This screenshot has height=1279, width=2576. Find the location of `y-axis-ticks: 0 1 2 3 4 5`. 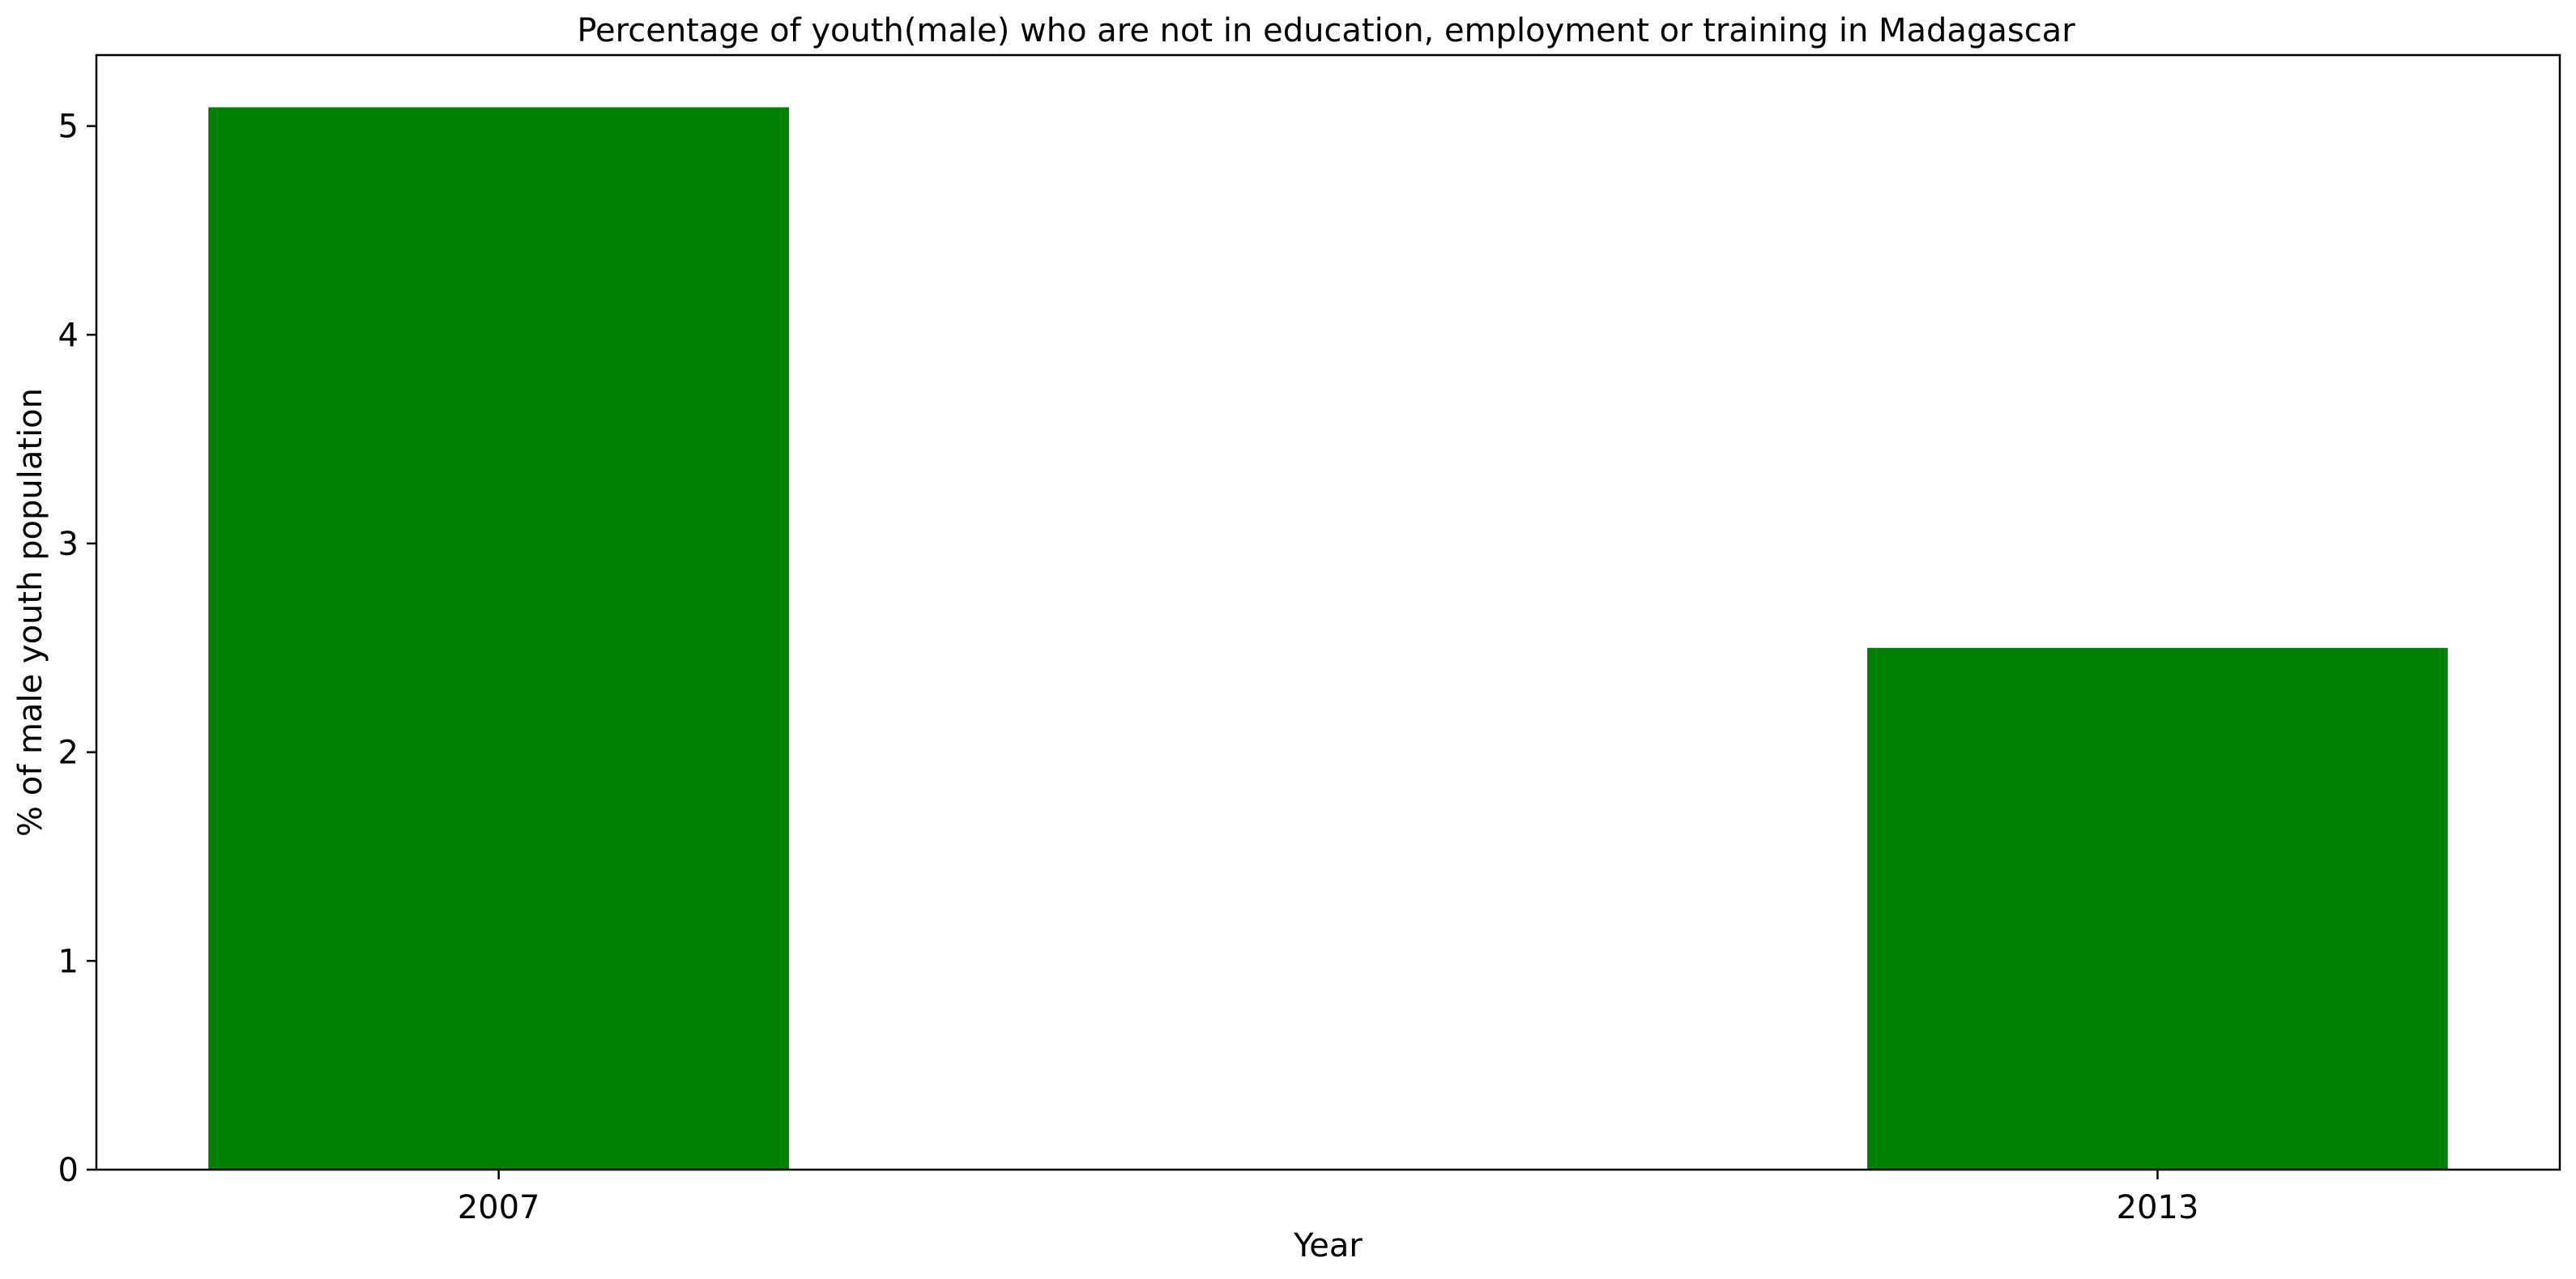

y-axis-ticks: 0 1 2 3 4 5 is located at coordinates (77, 649).